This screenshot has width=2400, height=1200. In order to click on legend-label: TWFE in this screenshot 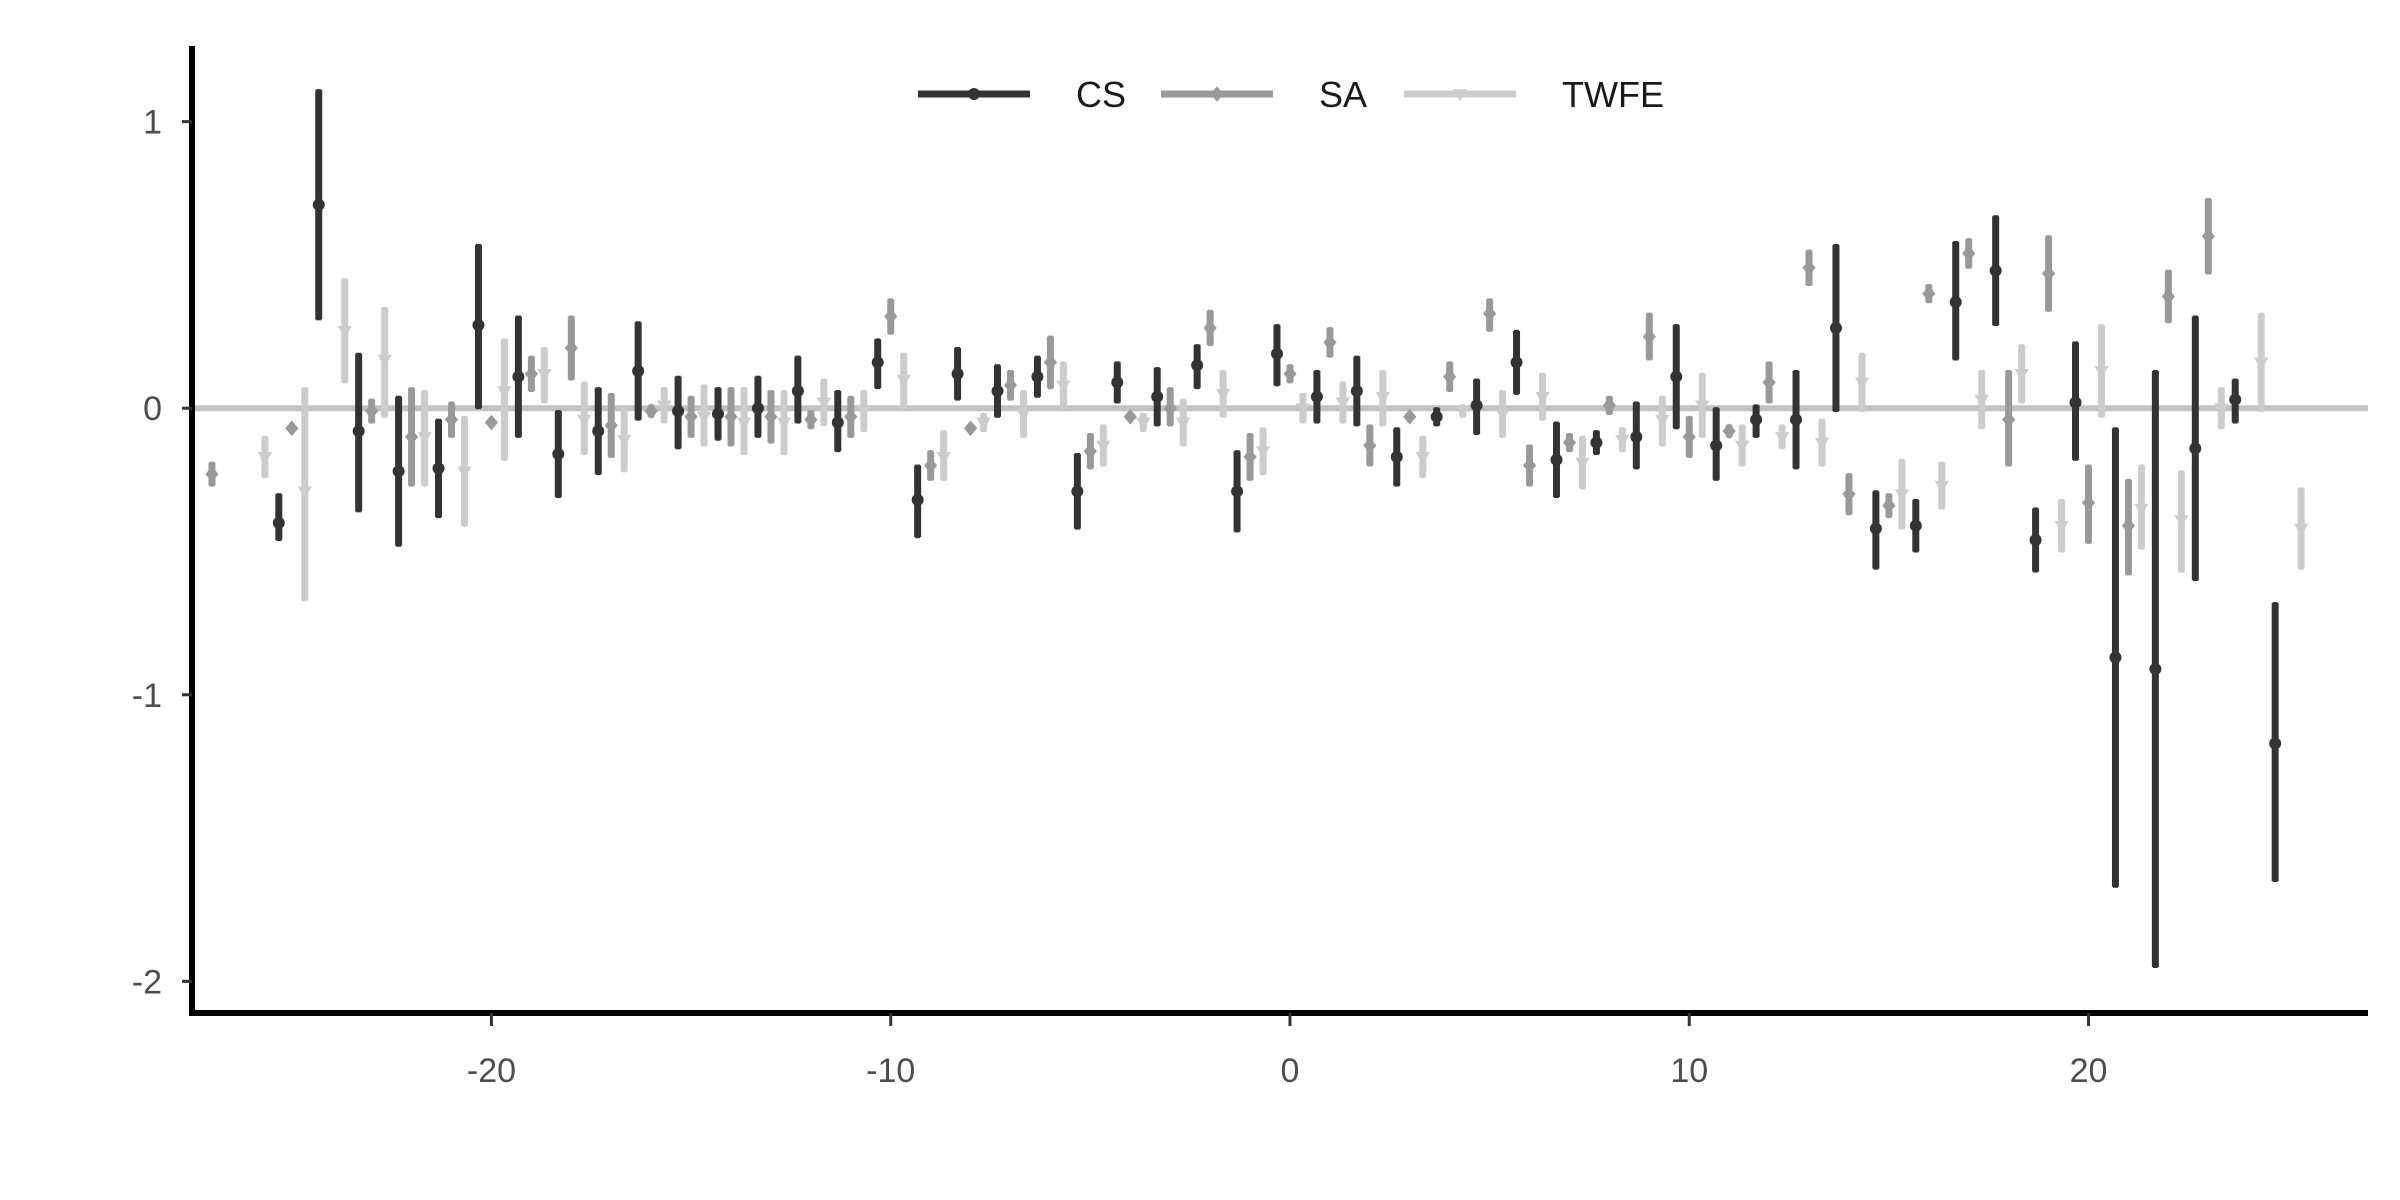, I will do `click(1613, 94)`.